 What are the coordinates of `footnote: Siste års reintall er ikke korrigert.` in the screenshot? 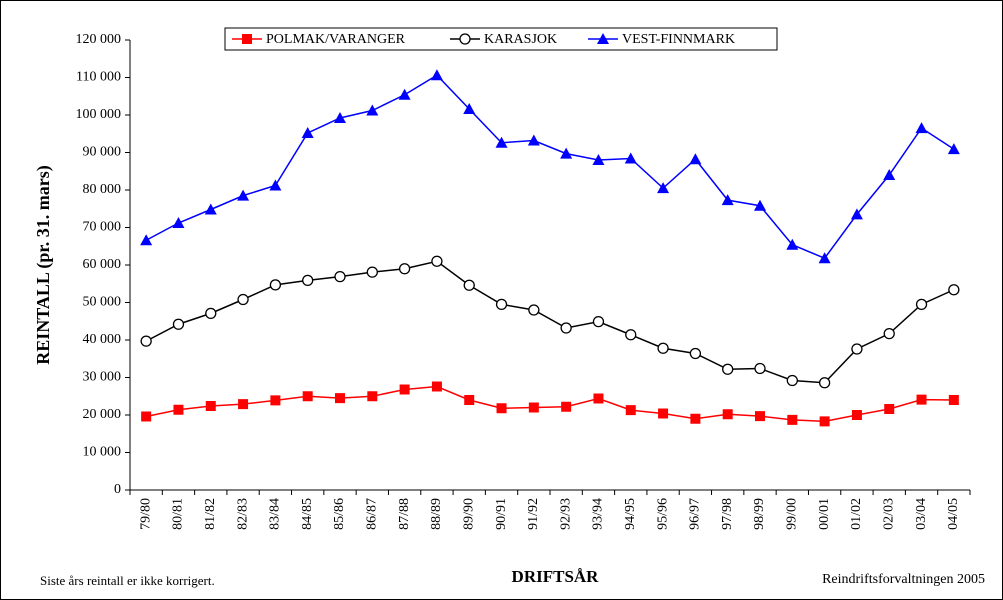 It's located at (127, 580).